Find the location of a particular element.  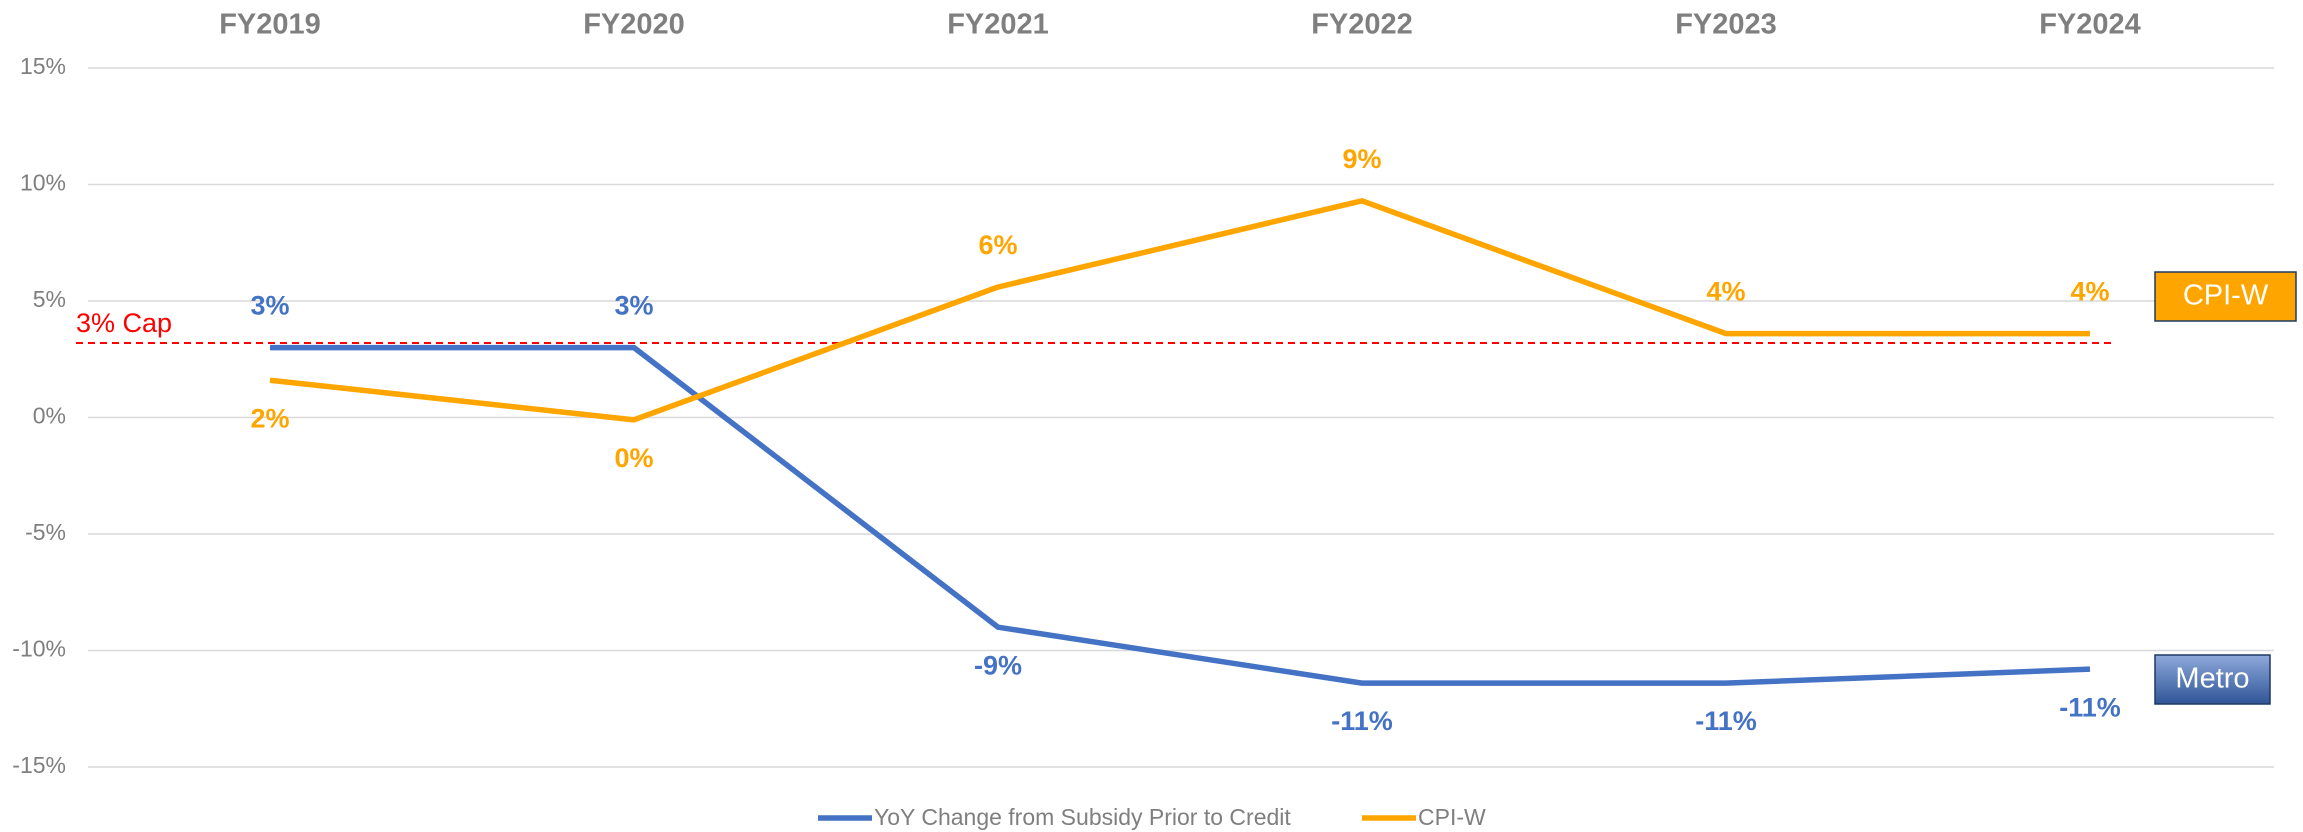

y-tick-label: 5% is located at coordinates (49, 299).